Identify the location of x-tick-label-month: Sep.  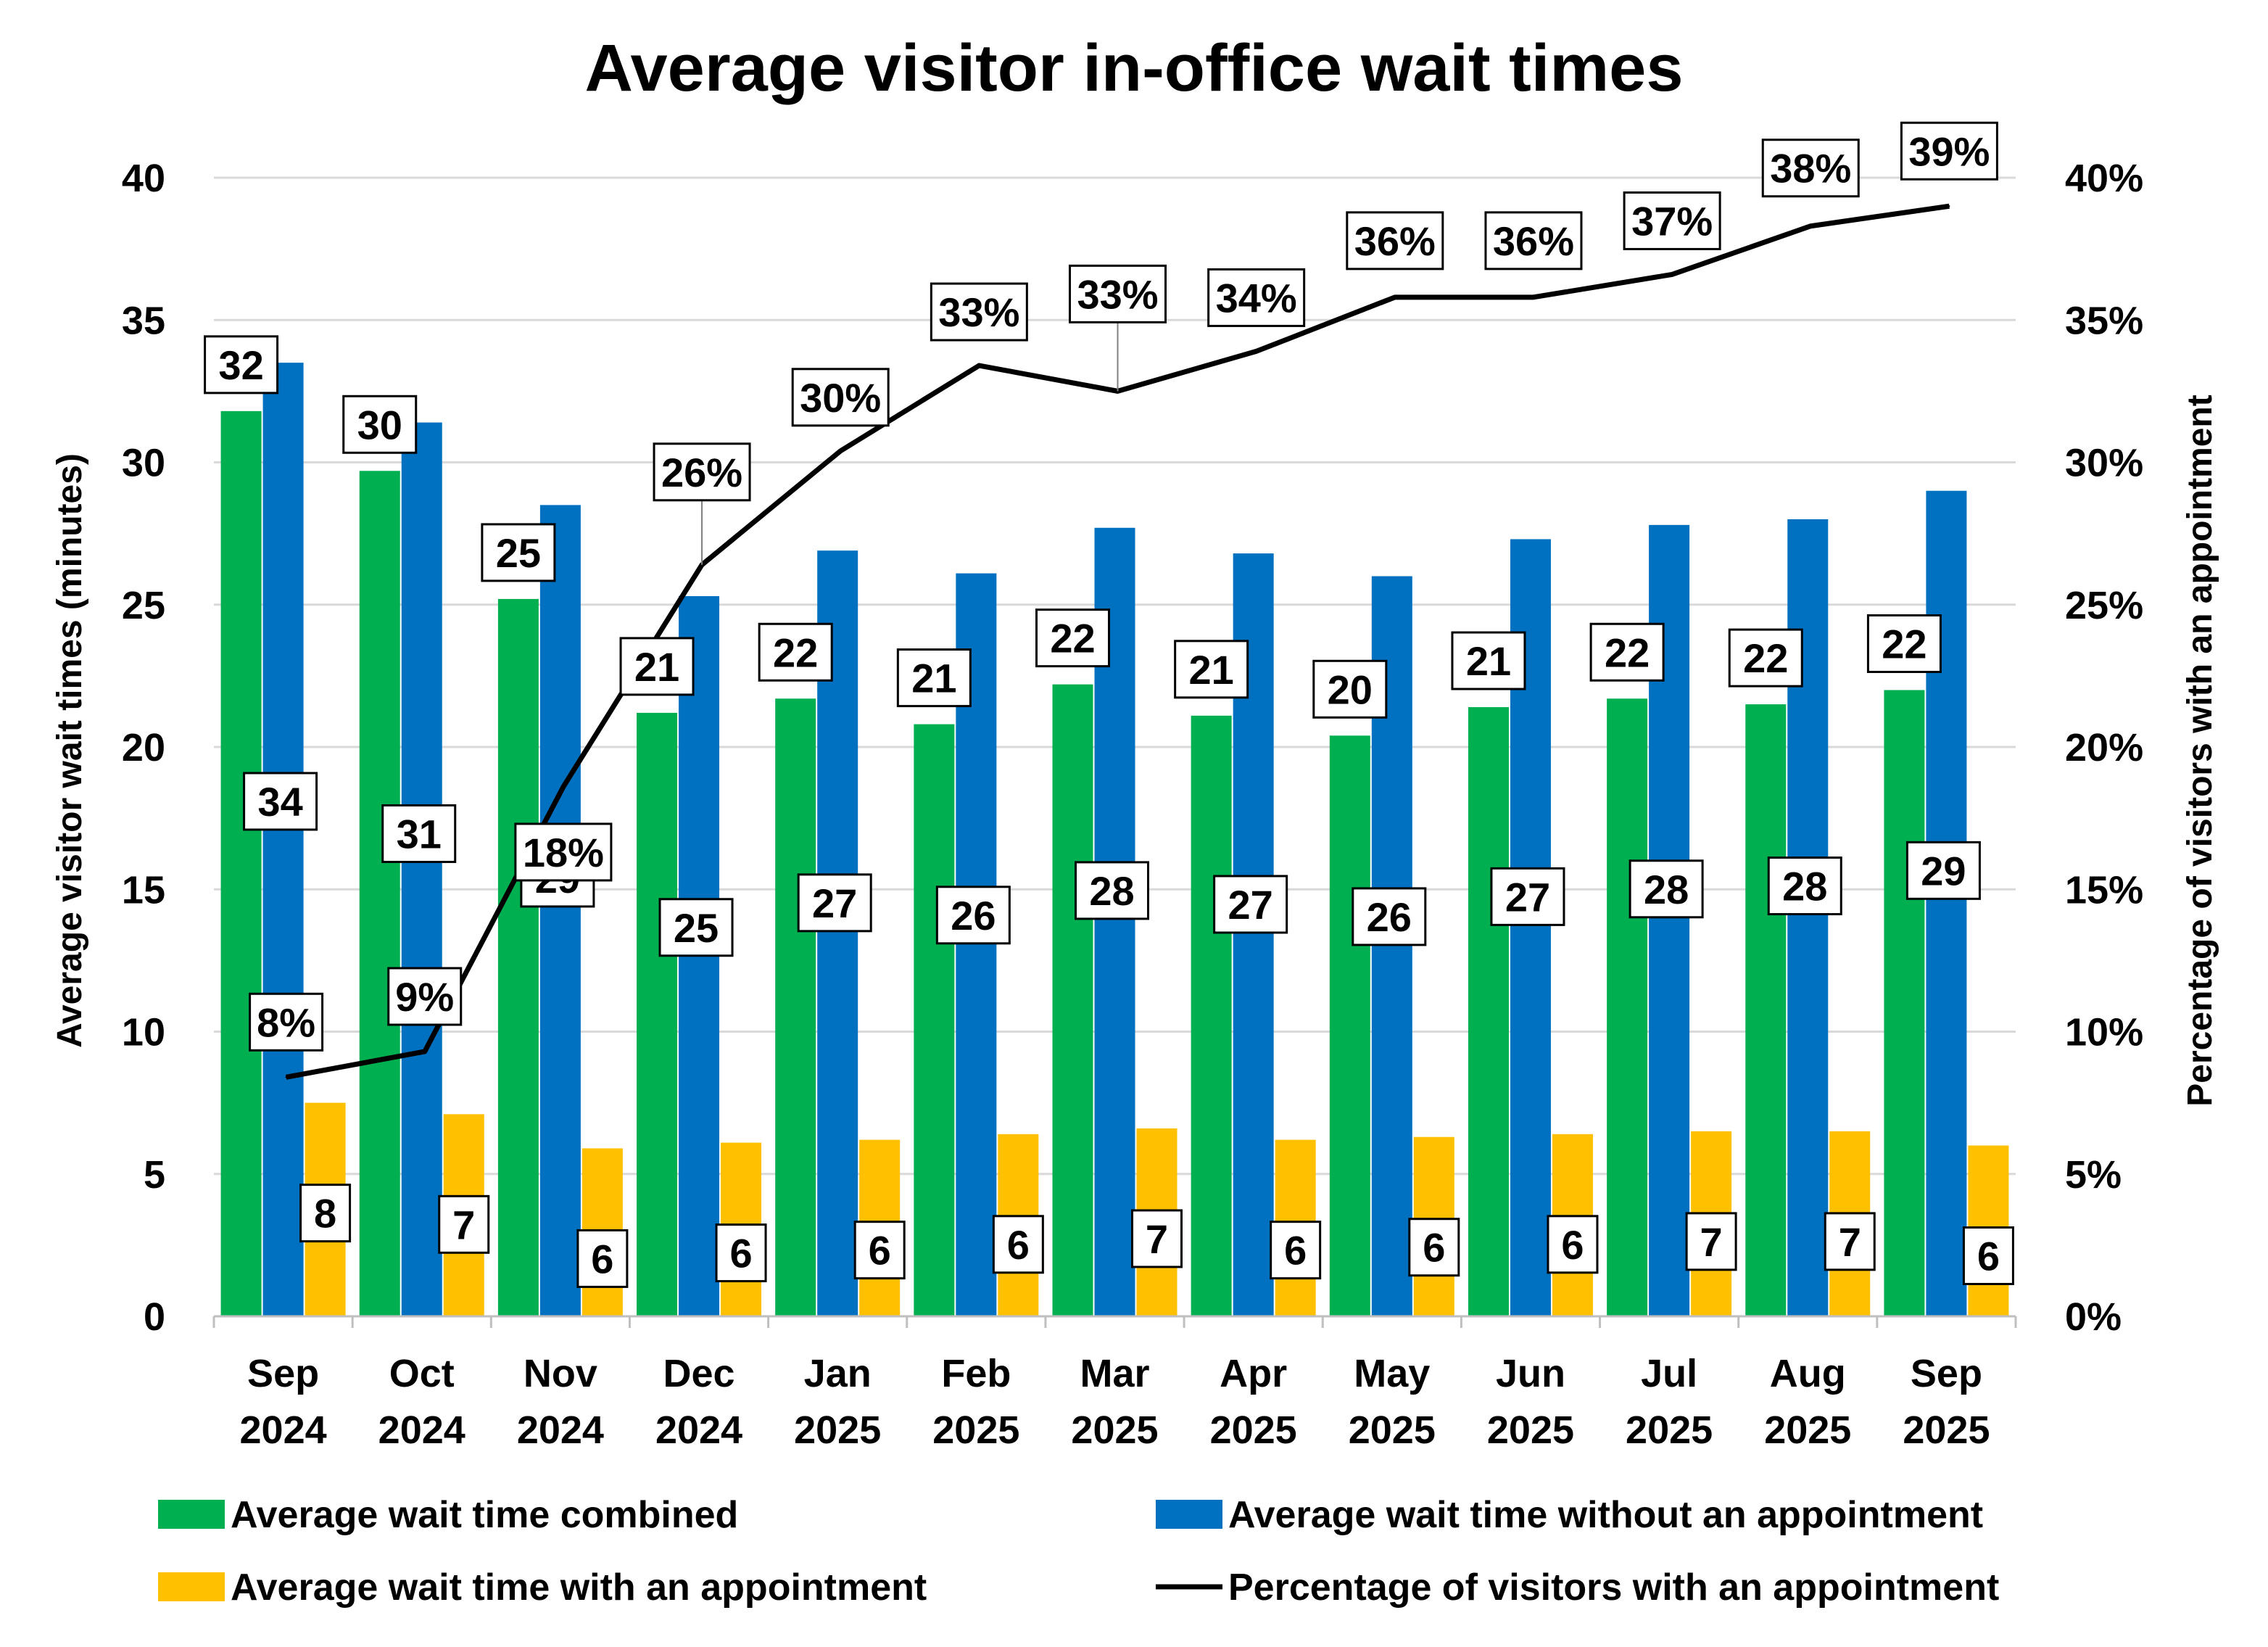
(283, 1373).